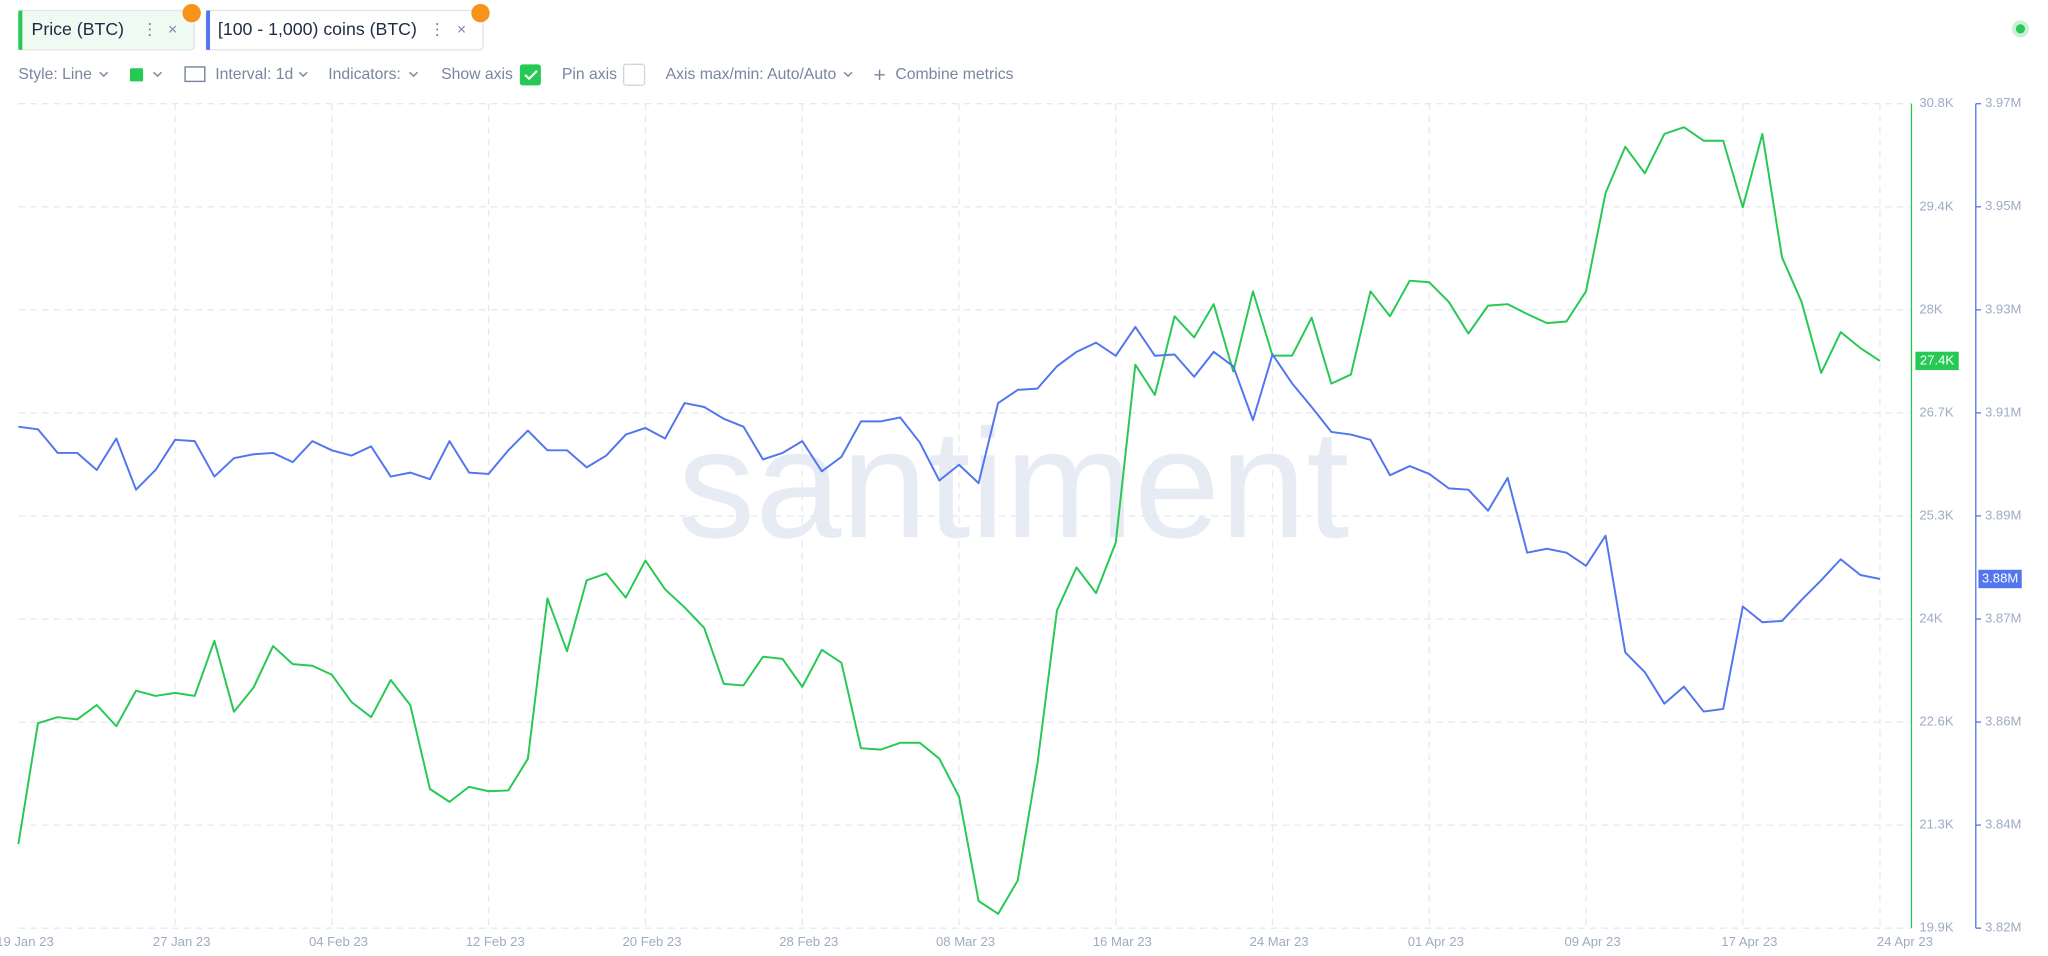  Describe the element at coordinates (27, 941) in the screenshot. I see `x-tick-label: 19 Jan 23` at that location.